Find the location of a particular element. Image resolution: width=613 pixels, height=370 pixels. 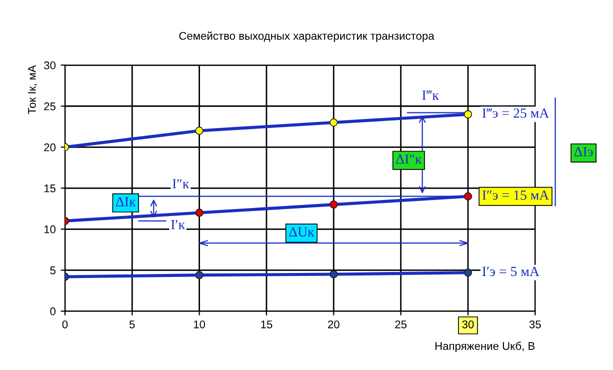

series-label: I″э = 15 мА is located at coordinates (516, 195).